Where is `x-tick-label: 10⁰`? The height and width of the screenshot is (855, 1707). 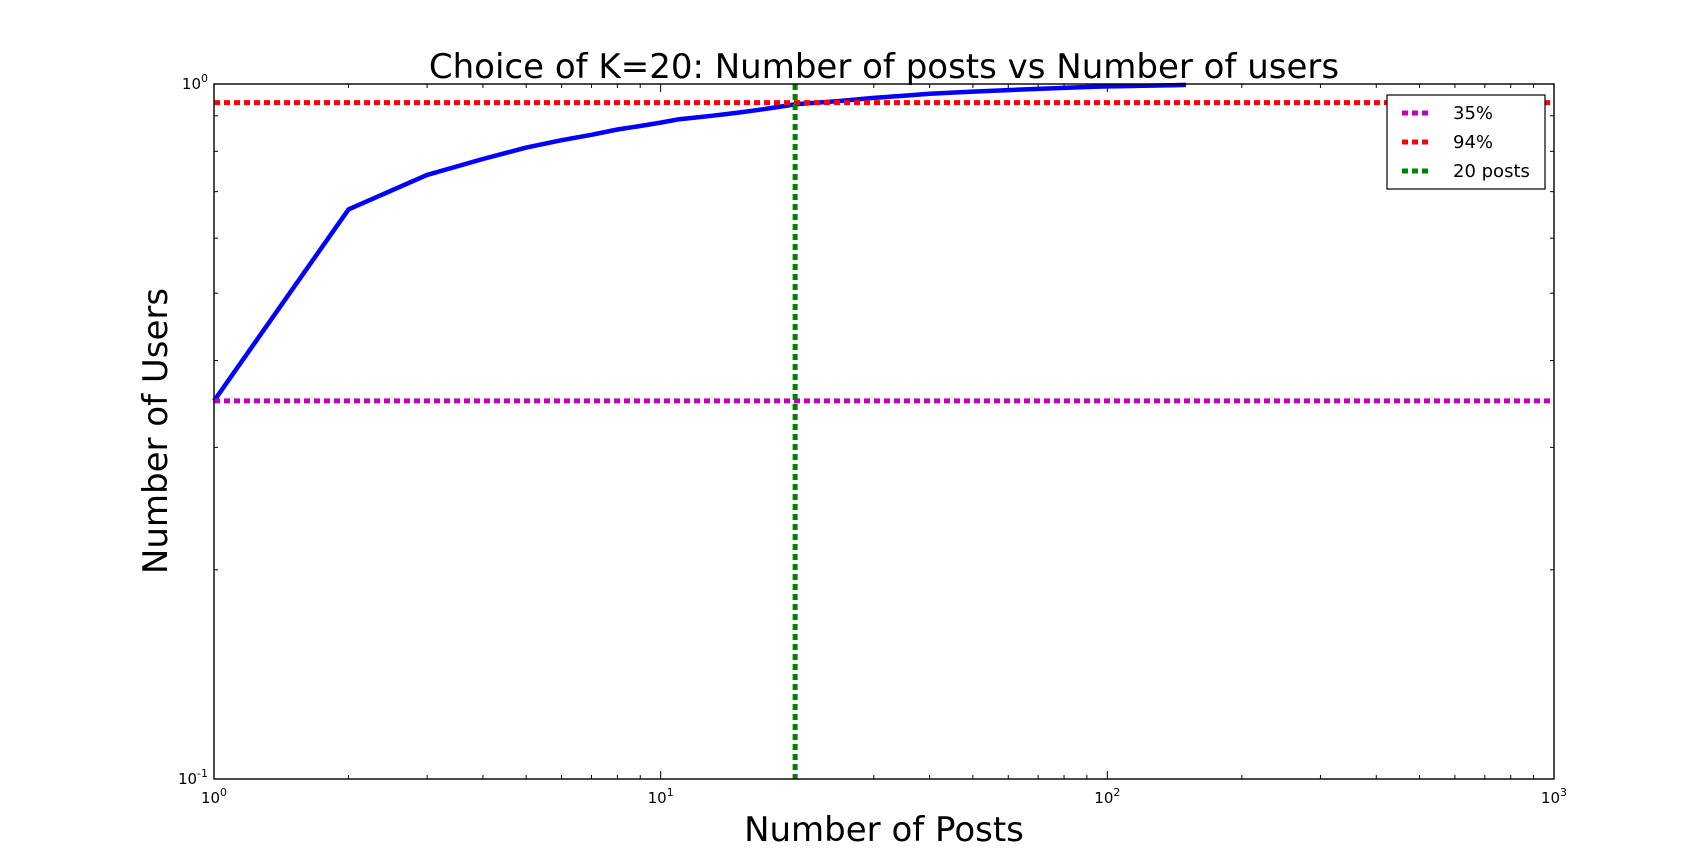
x-tick-label: 10⁰ is located at coordinates (214, 796).